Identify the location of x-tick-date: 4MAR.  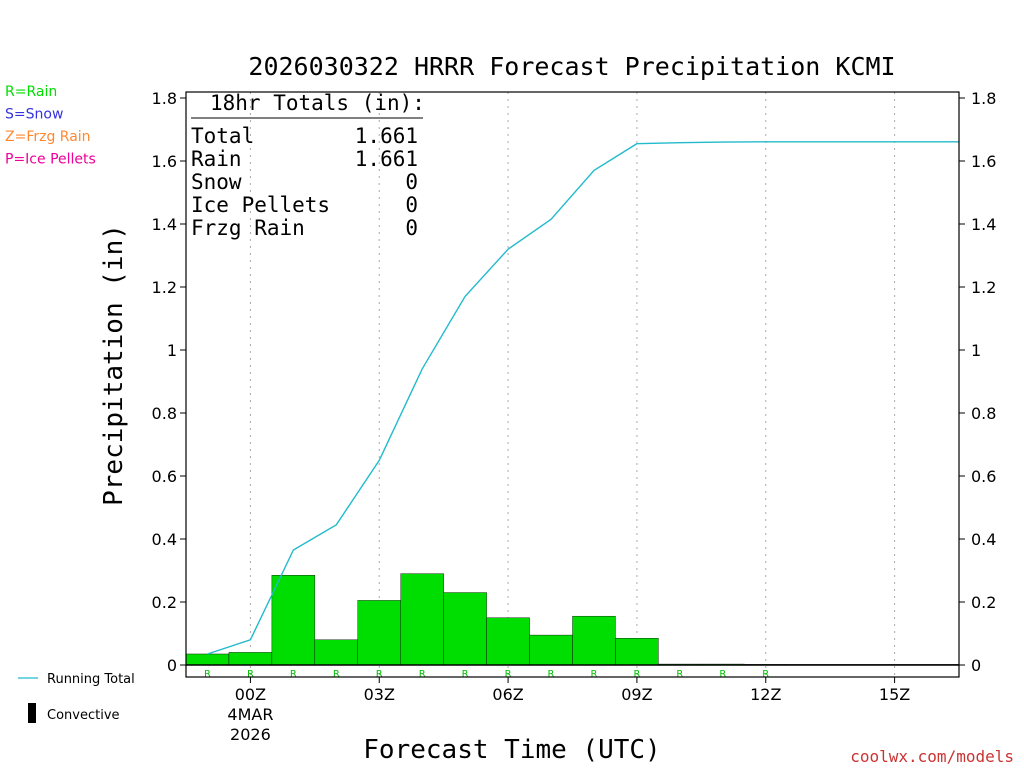
(250, 714).